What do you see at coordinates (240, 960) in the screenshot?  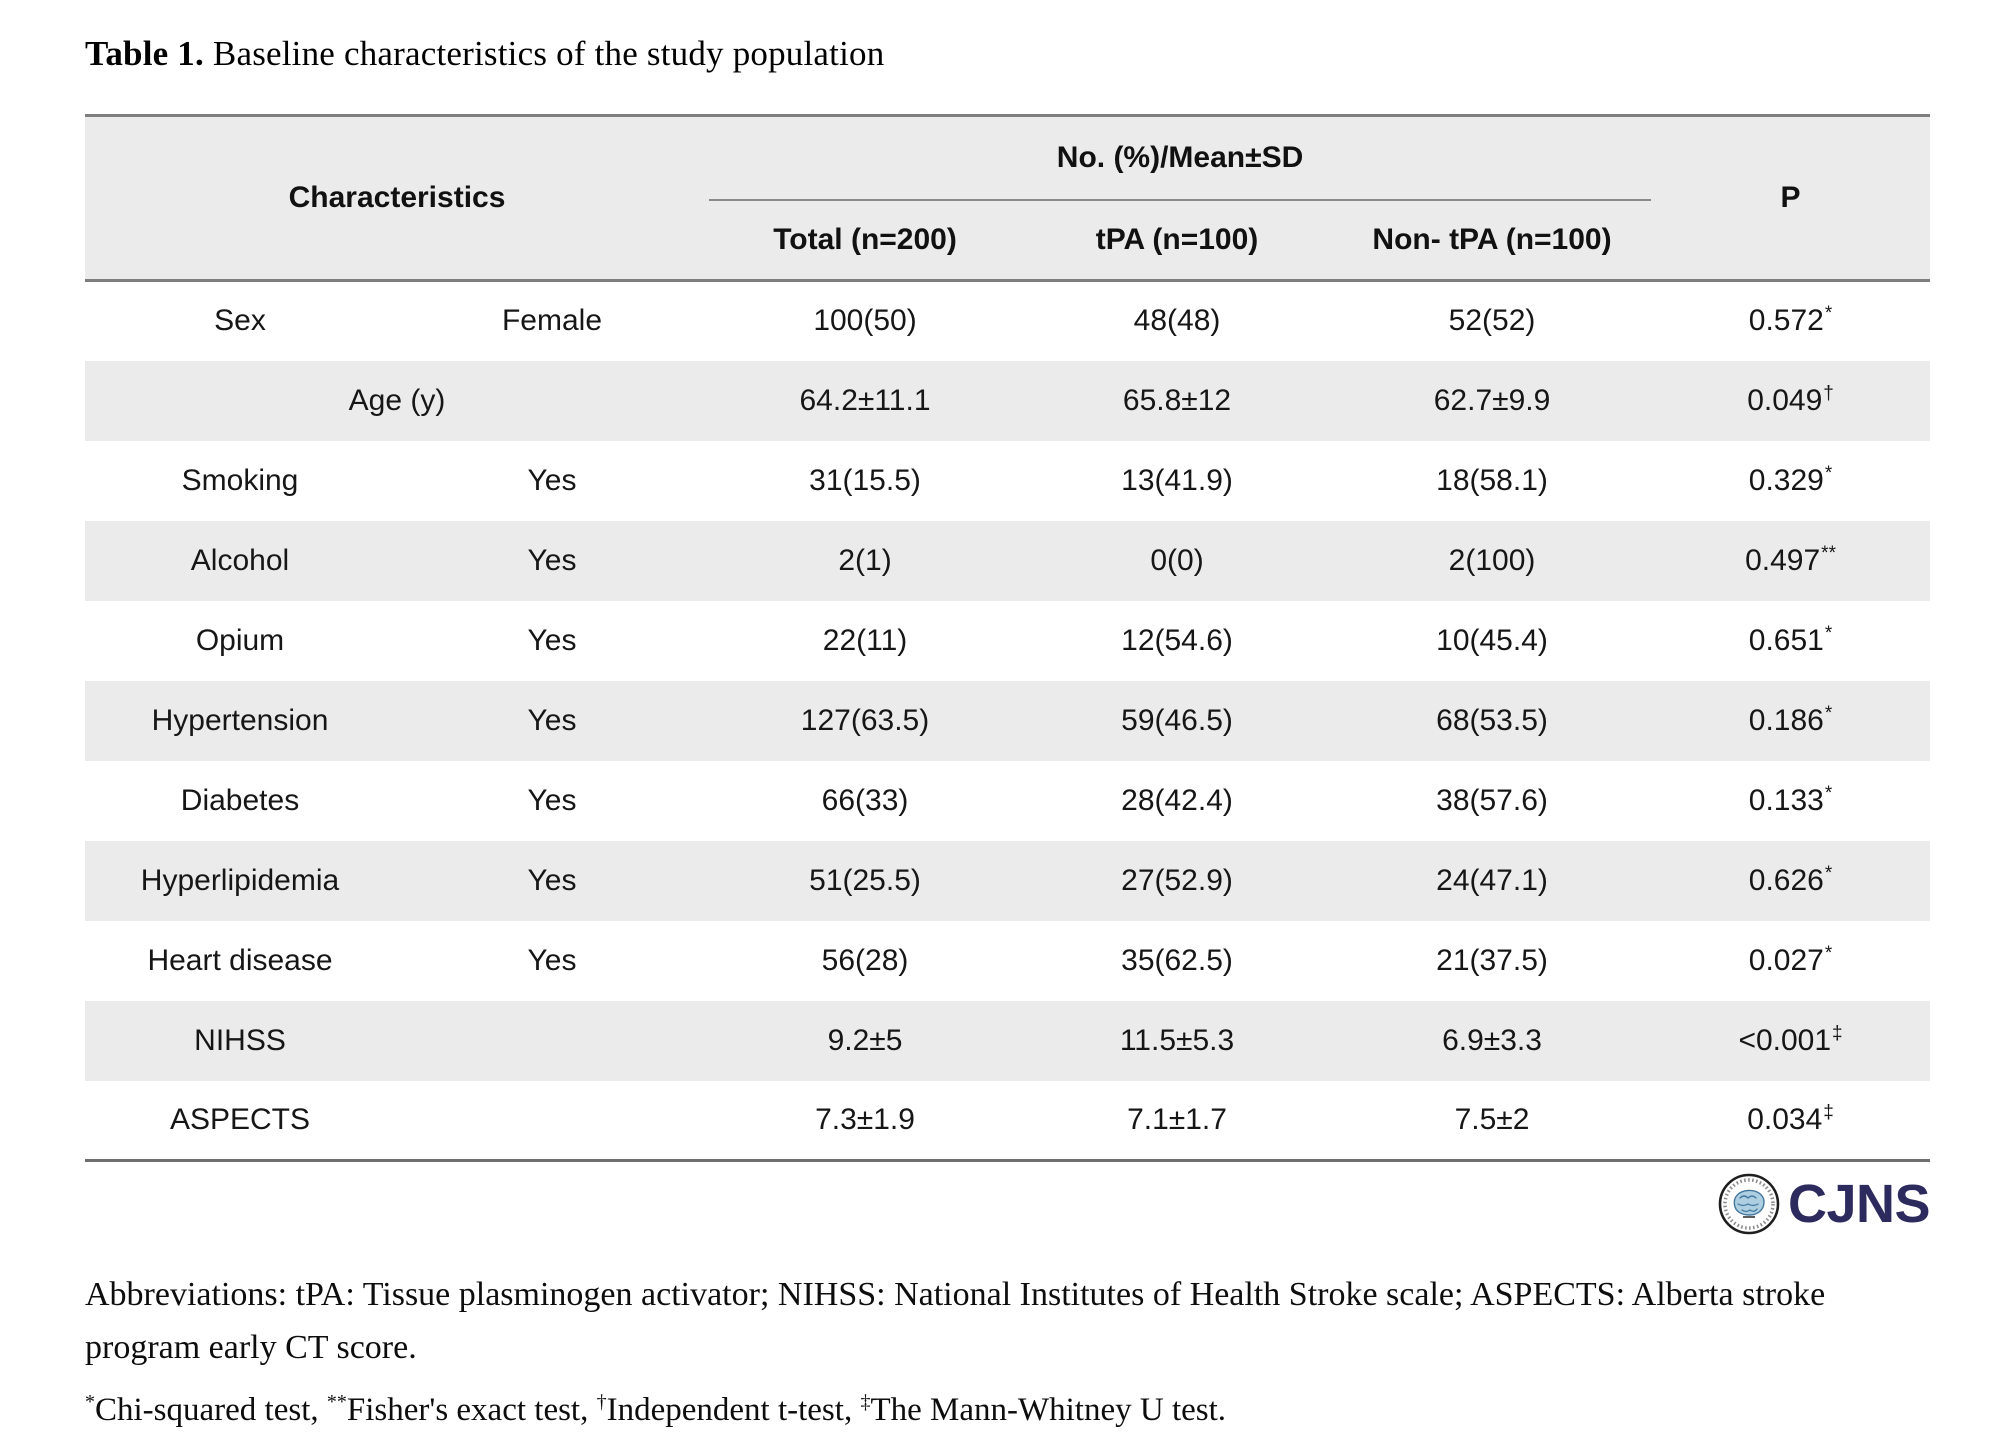 I see `row-label: Heart disease` at bounding box center [240, 960].